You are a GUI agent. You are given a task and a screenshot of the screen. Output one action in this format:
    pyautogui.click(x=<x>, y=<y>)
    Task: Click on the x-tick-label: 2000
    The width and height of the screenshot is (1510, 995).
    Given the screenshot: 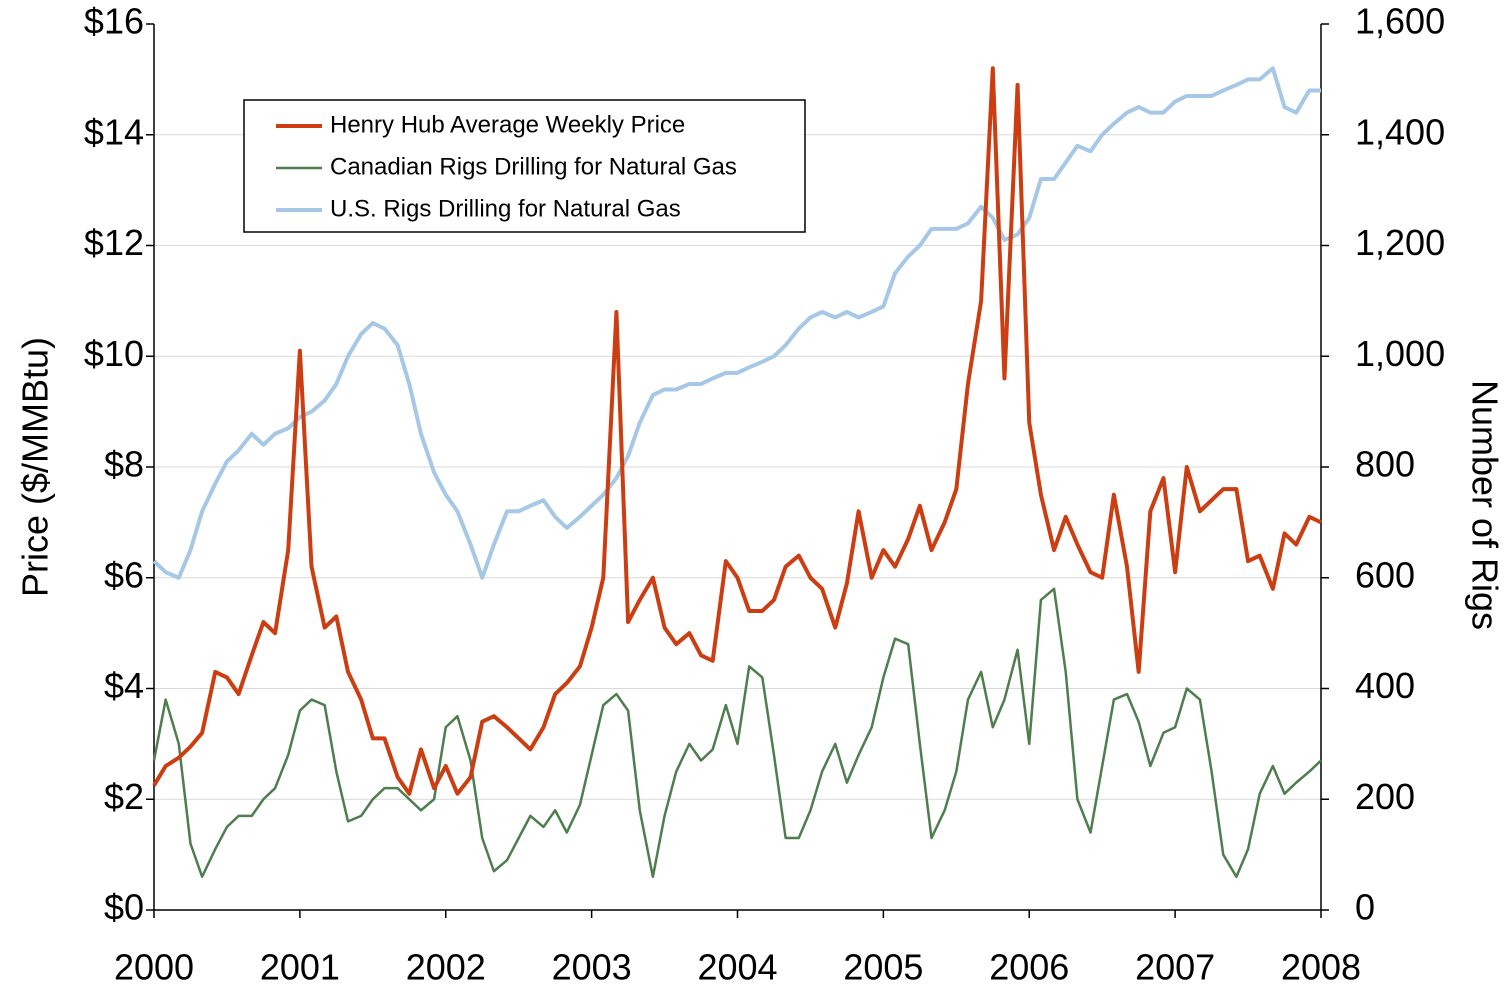 What is the action you would take?
    pyautogui.click(x=154, y=967)
    